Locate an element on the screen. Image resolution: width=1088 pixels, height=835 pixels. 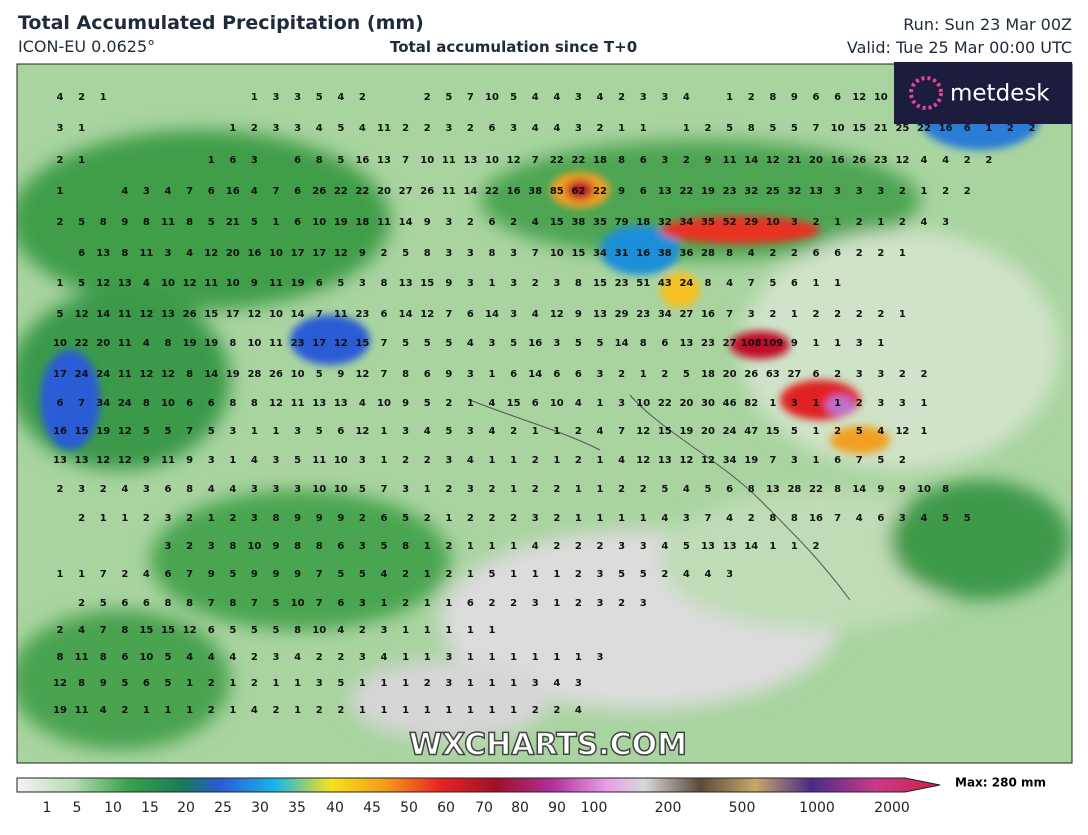
grid-value: 31 is located at coordinates (622, 253).